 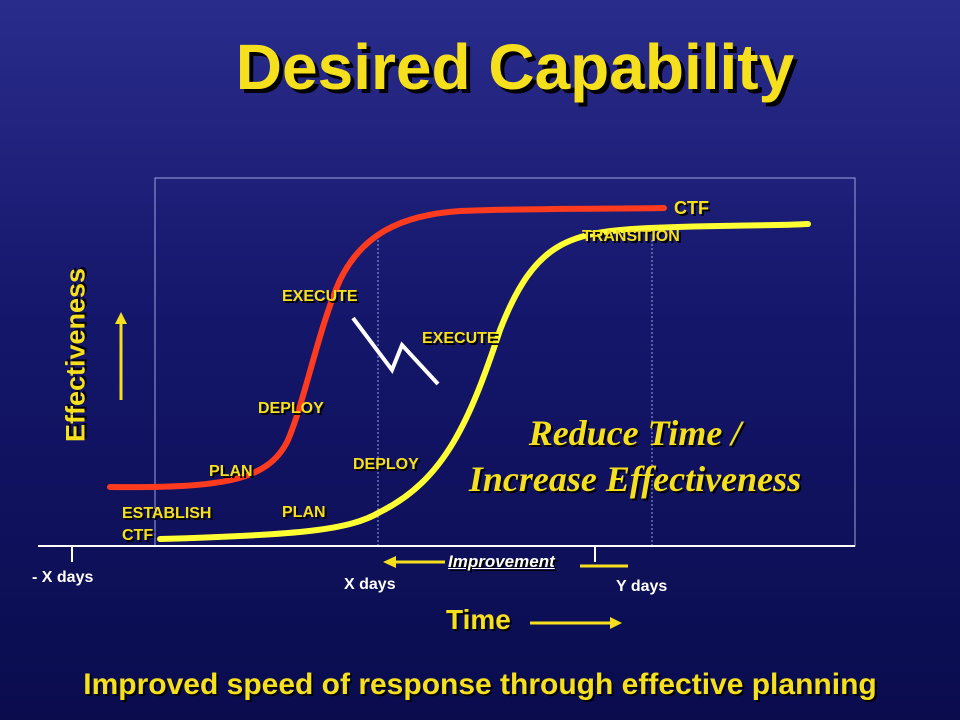 I want to click on message-line-1: Reduce Time /, so click(x=635, y=433).